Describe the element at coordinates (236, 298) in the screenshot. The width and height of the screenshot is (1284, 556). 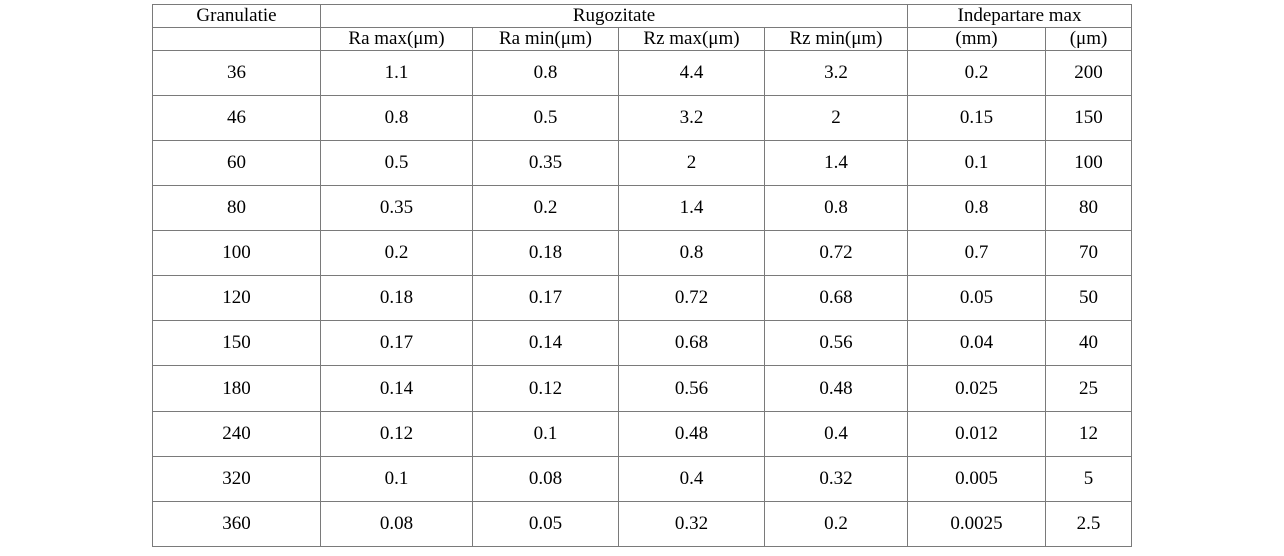
I see `granulatie-cell: 120` at that location.